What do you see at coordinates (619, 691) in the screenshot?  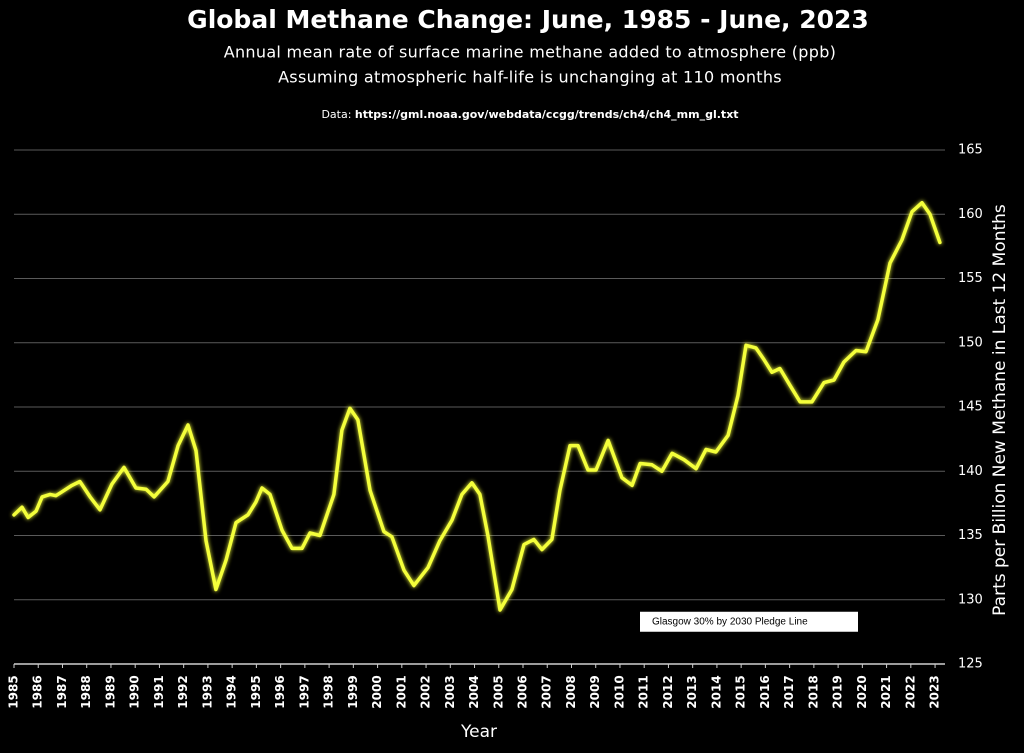 I see `x-tick-label: 2010` at bounding box center [619, 691].